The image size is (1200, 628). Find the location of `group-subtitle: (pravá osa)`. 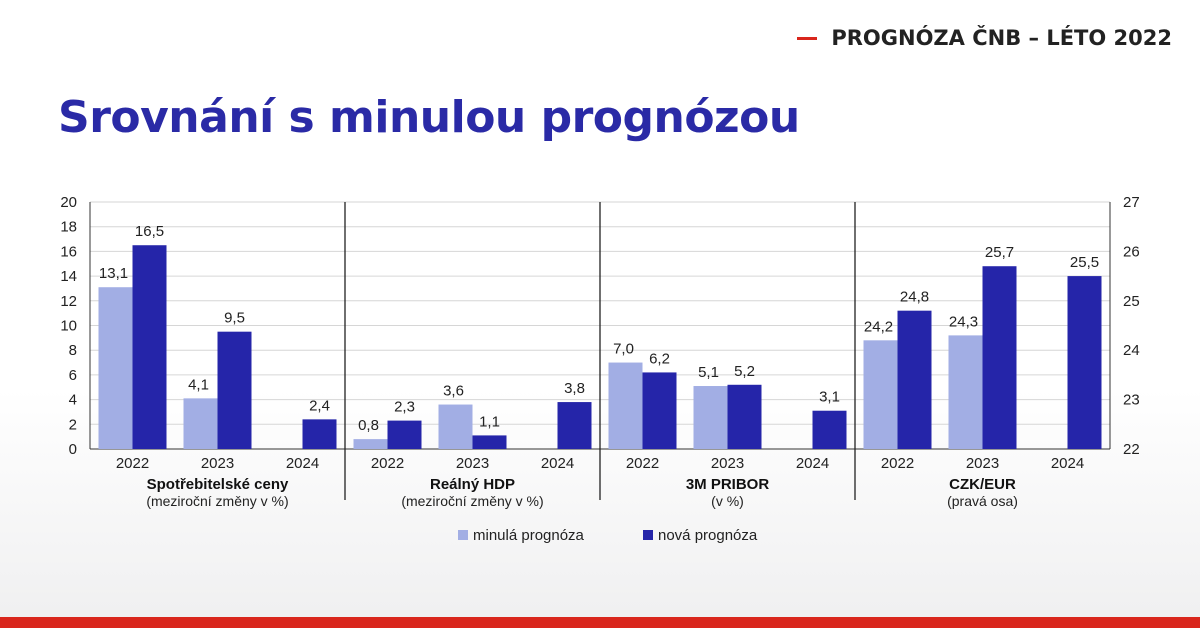

group-subtitle: (pravá osa) is located at coordinates (982, 501).